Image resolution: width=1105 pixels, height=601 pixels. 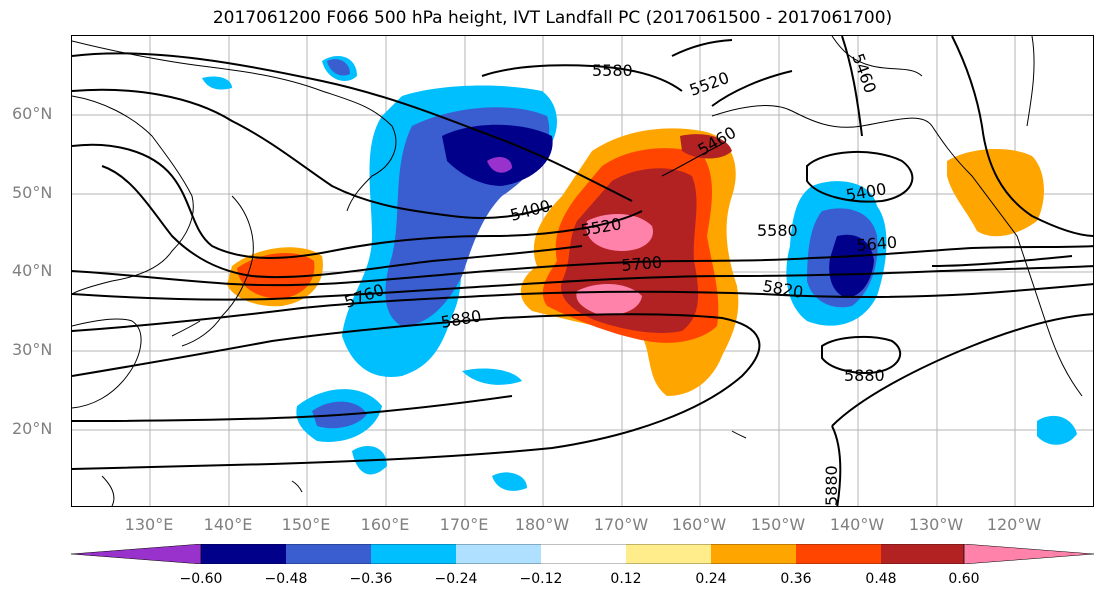 I want to click on contour-label: 5700, so click(x=642, y=264).